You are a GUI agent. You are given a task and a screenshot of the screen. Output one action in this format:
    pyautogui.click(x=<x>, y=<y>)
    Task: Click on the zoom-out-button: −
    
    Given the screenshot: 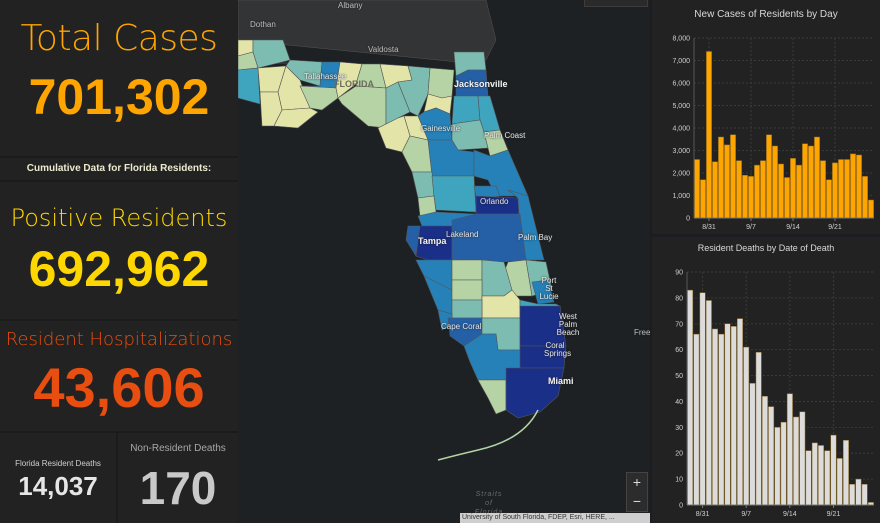 What is the action you would take?
    pyautogui.click(x=637, y=501)
    